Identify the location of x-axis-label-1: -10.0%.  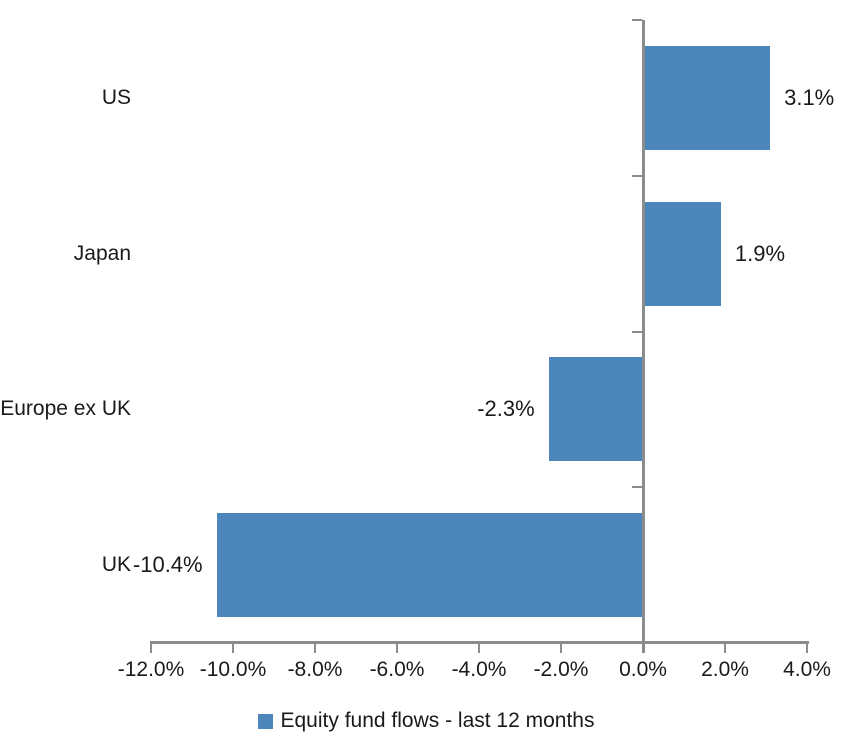
(233, 669).